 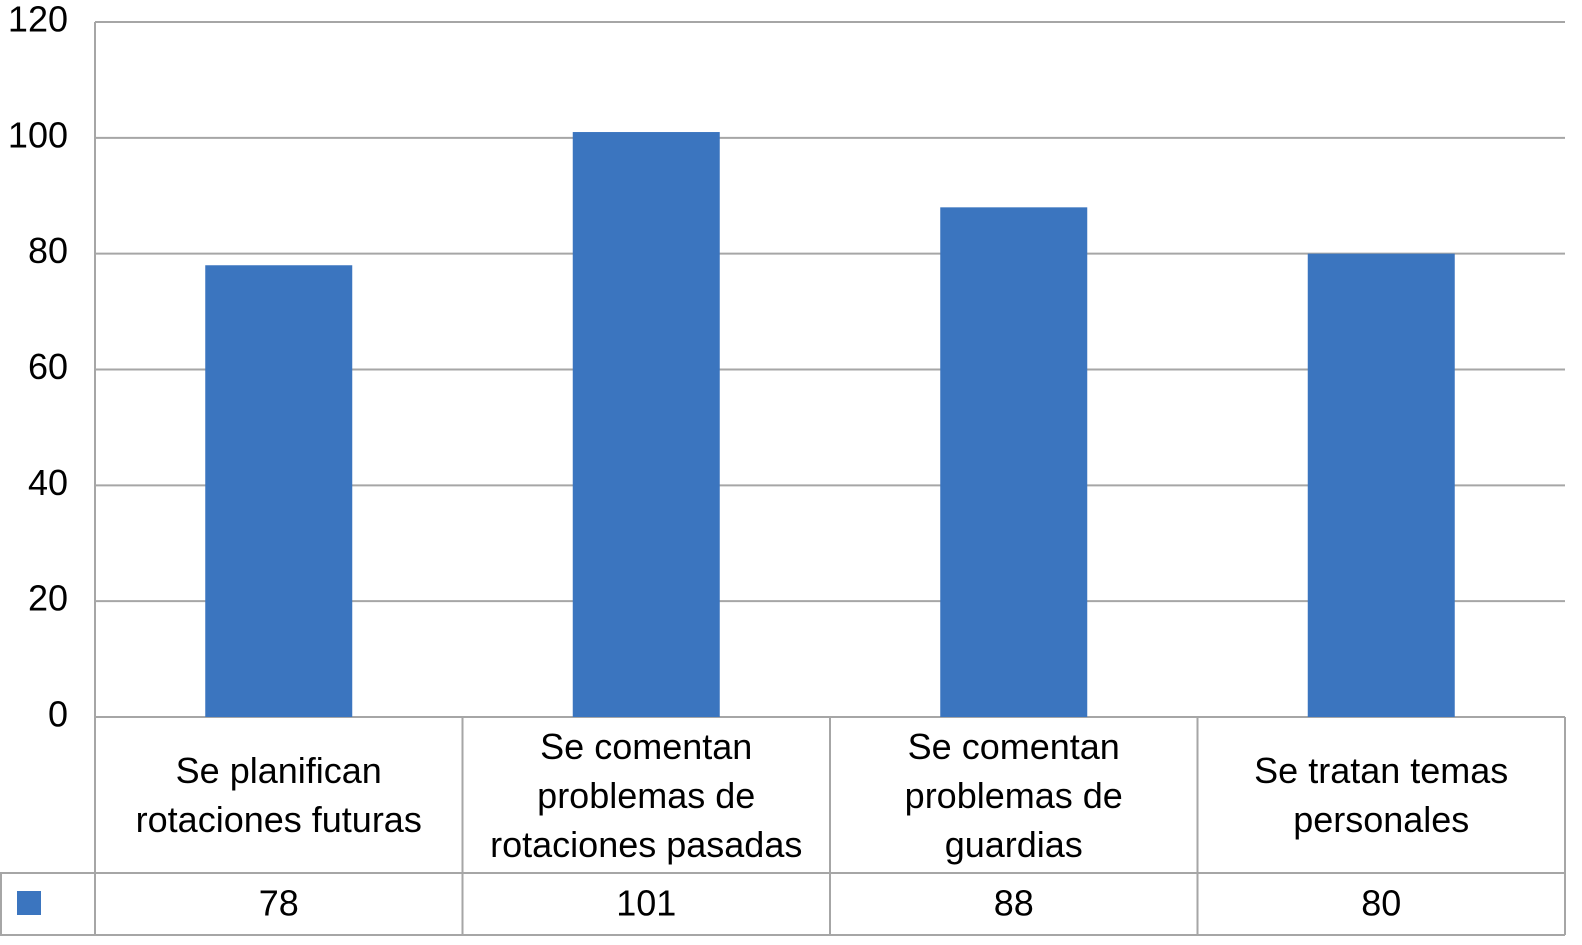 What do you see at coordinates (38, 134) in the screenshot?
I see `y-tick-label: 100` at bounding box center [38, 134].